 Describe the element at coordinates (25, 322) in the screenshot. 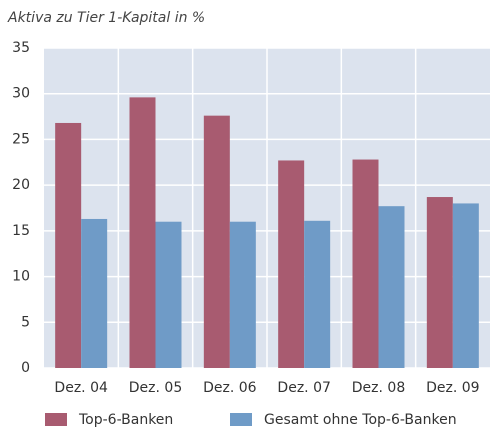

I see `y-tick-label: 5` at that location.